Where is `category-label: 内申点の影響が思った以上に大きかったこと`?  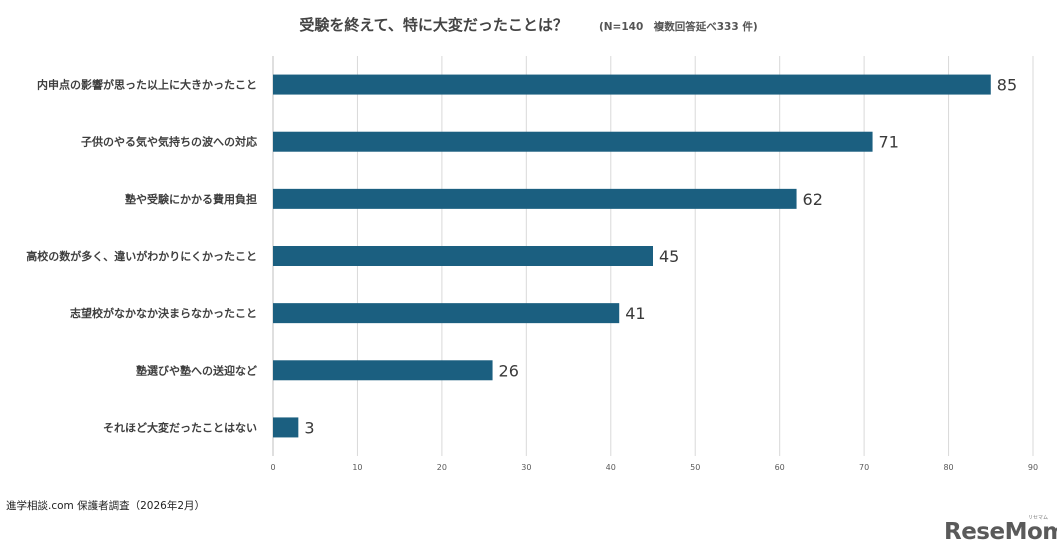
category-label: 内申点の影響が思った以上に大きかったこと is located at coordinates (147, 85).